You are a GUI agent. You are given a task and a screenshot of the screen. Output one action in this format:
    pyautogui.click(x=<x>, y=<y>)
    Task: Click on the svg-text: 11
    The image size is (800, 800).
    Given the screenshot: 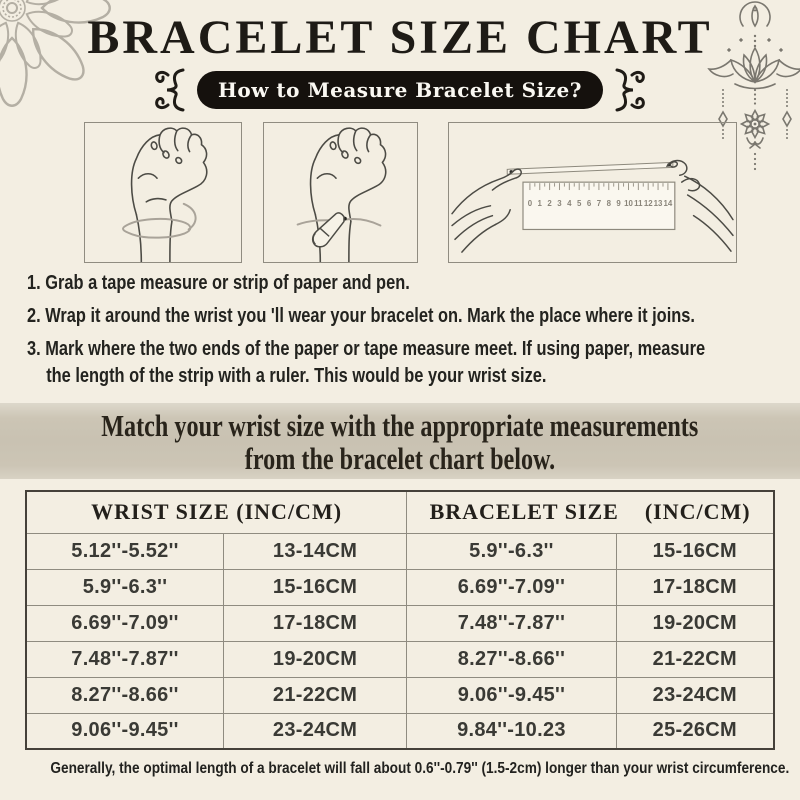 What is the action you would take?
    pyautogui.click(x=638, y=203)
    